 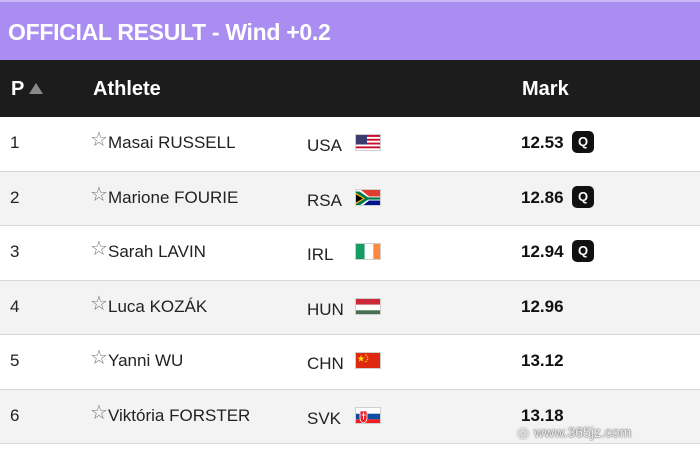 I want to click on country-code: CHN, so click(x=325, y=363).